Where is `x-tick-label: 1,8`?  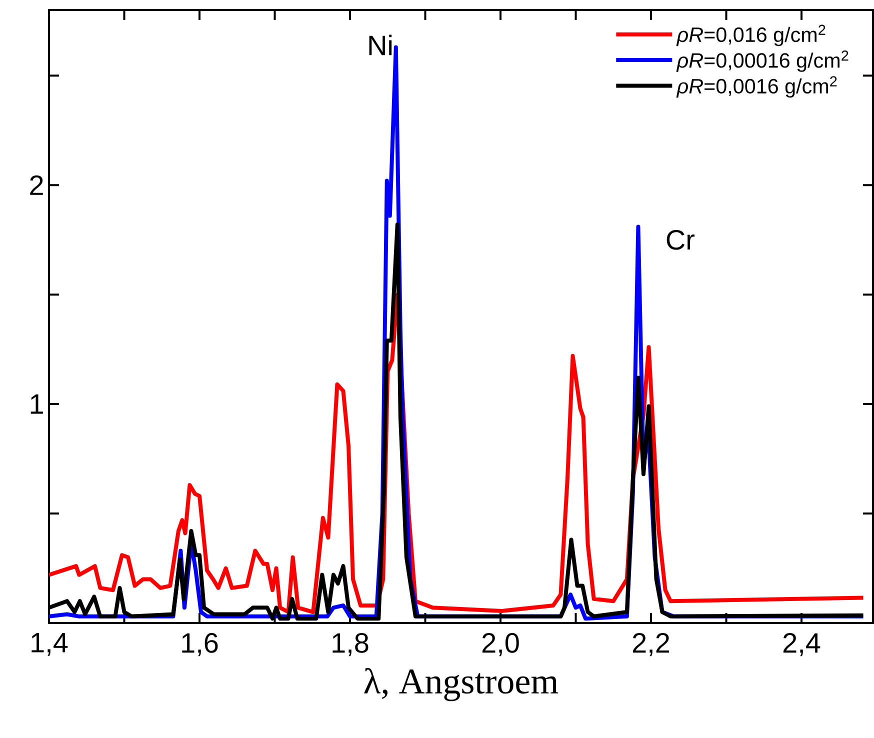
x-tick-label: 1,8 is located at coordinates (350, 644).